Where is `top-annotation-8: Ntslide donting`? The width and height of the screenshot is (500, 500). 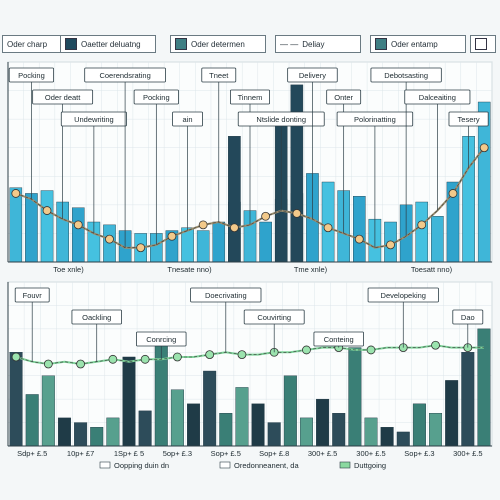 top-annotation-8: Ntslide donting is located at coordinates (281, 119).